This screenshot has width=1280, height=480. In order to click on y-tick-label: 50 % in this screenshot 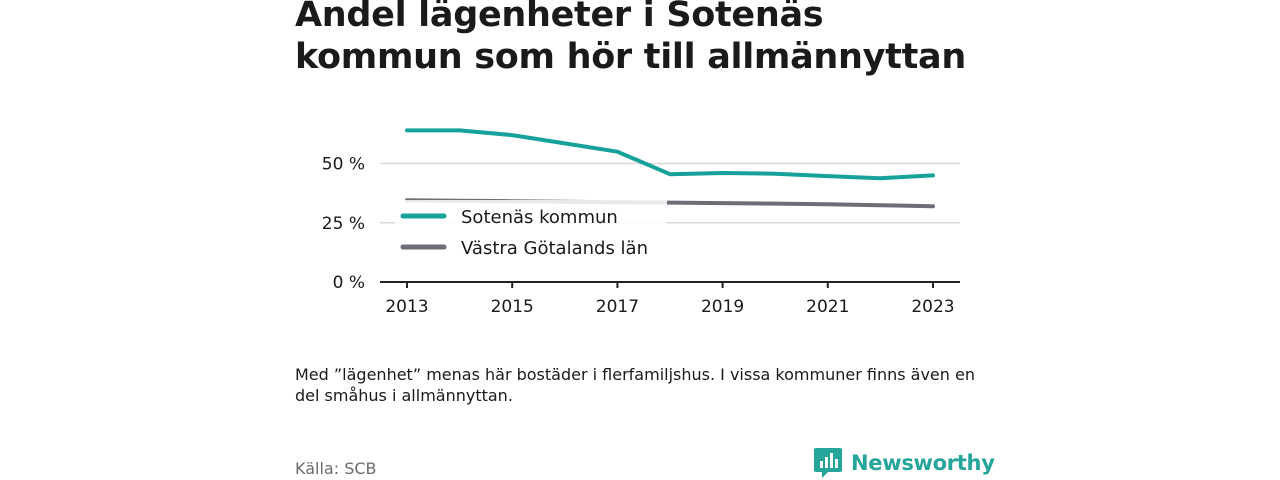, I will do `click(343, 165)`.